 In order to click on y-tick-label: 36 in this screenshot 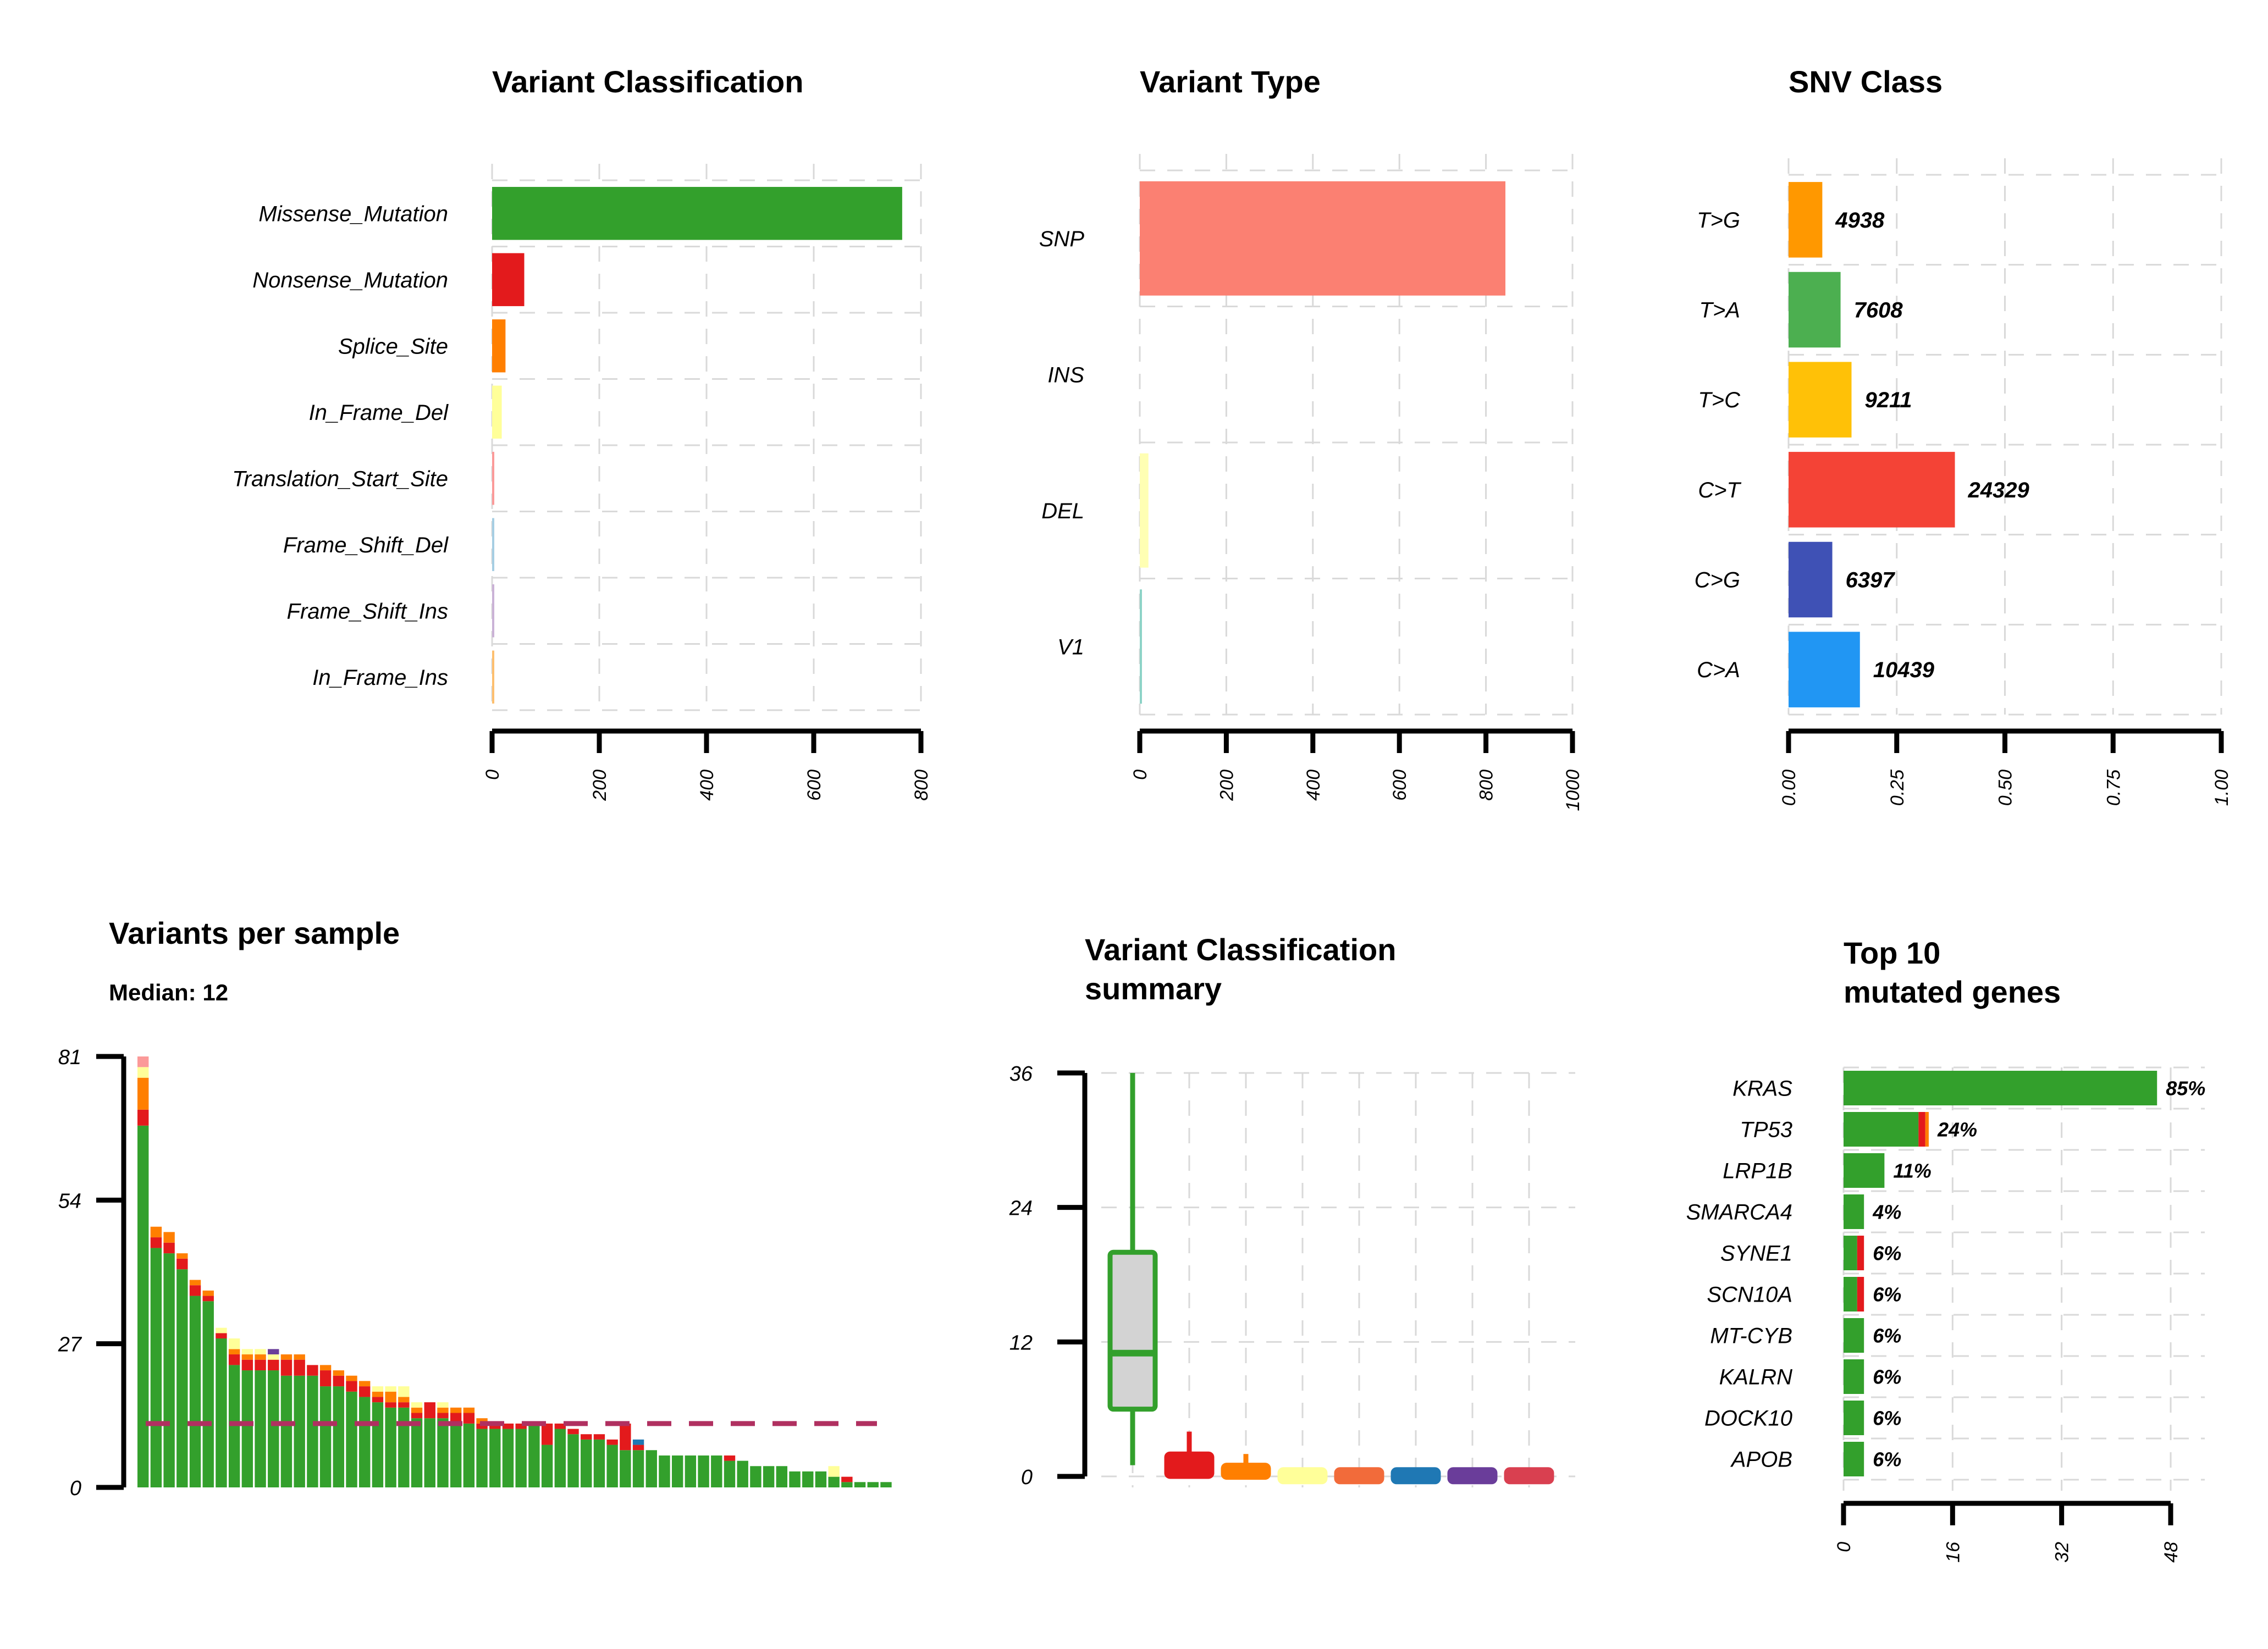, I will do `click(1021, 1074)`.